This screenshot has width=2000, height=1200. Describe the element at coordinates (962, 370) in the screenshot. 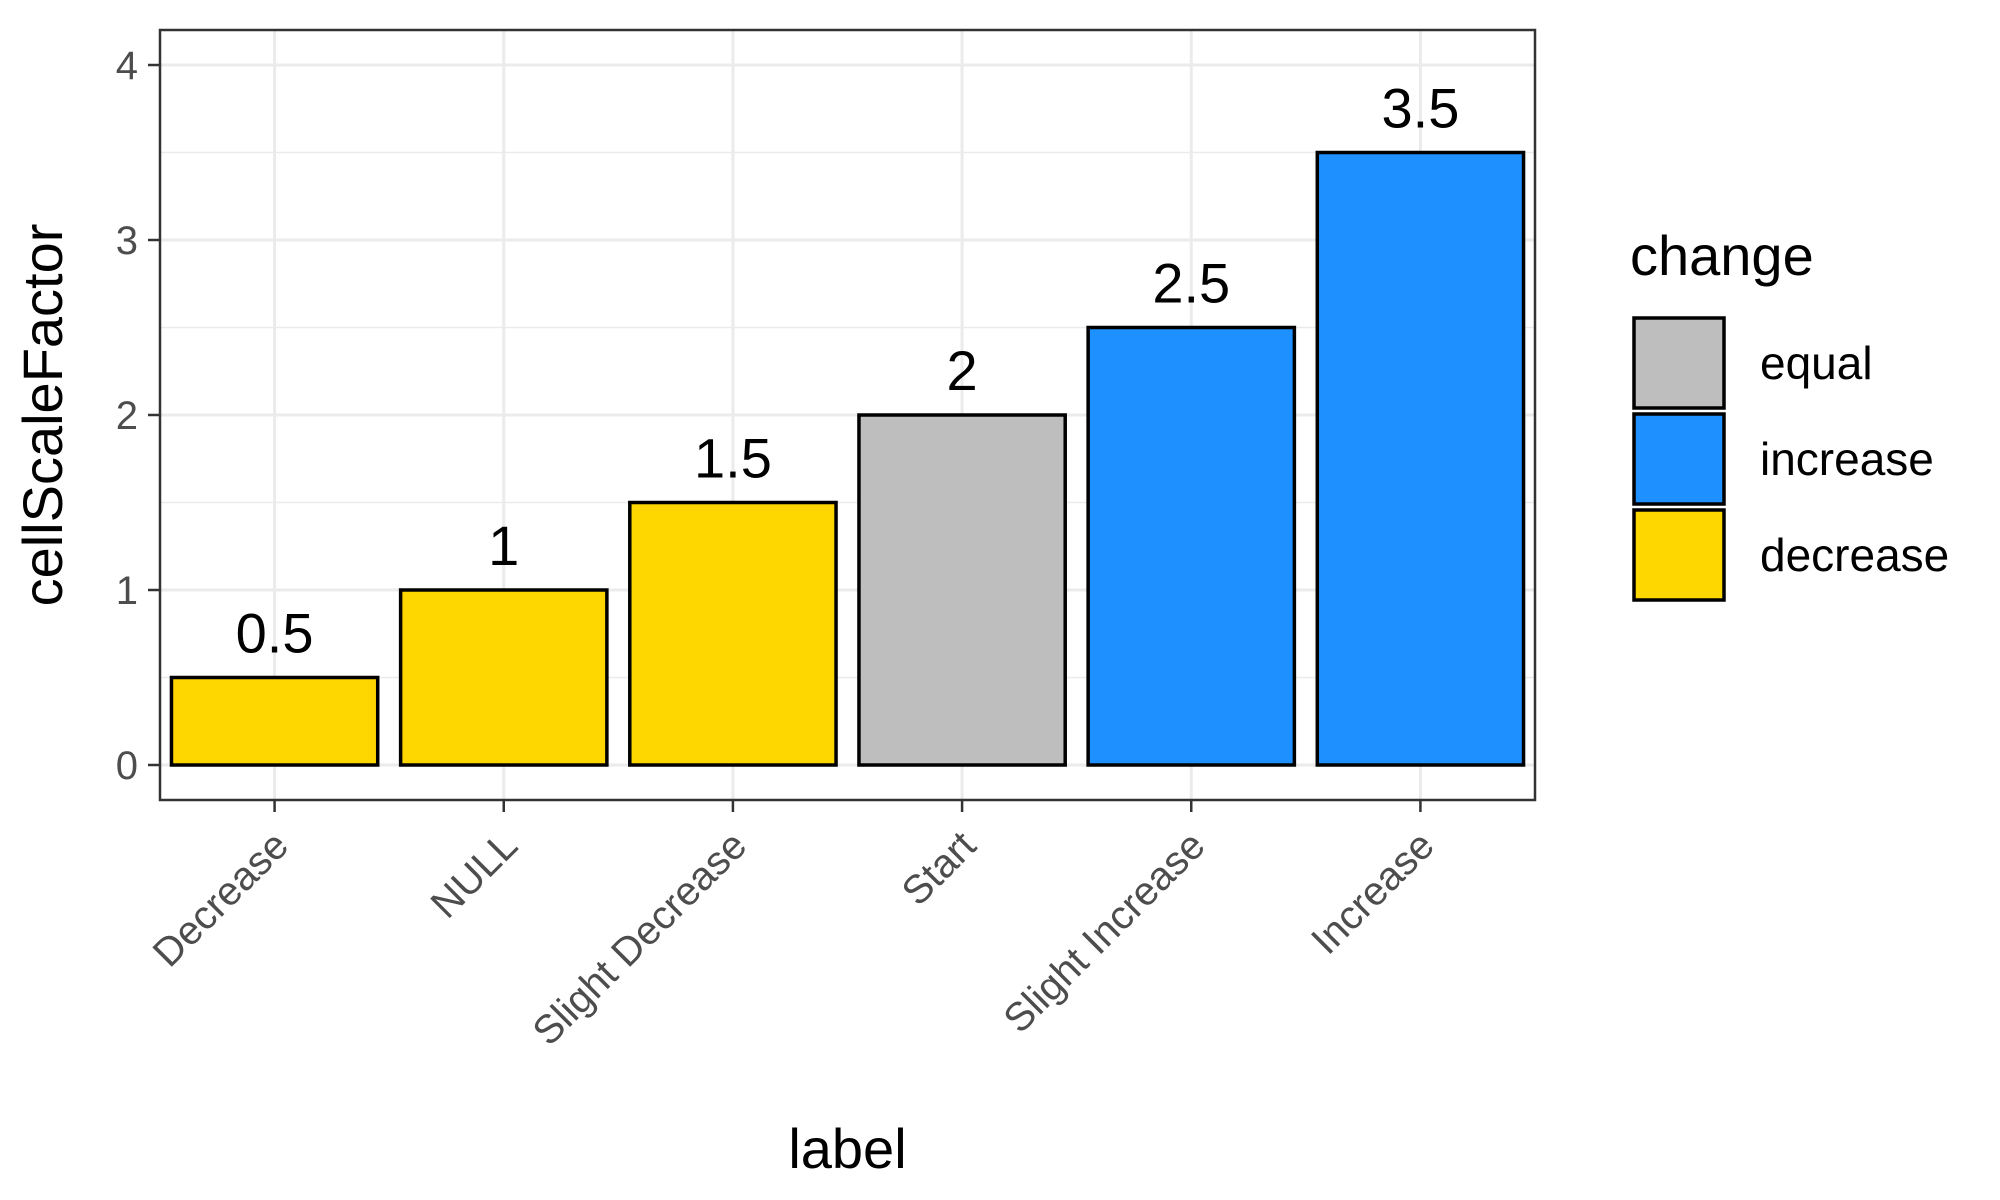

I see `data-label: 2` at that location.